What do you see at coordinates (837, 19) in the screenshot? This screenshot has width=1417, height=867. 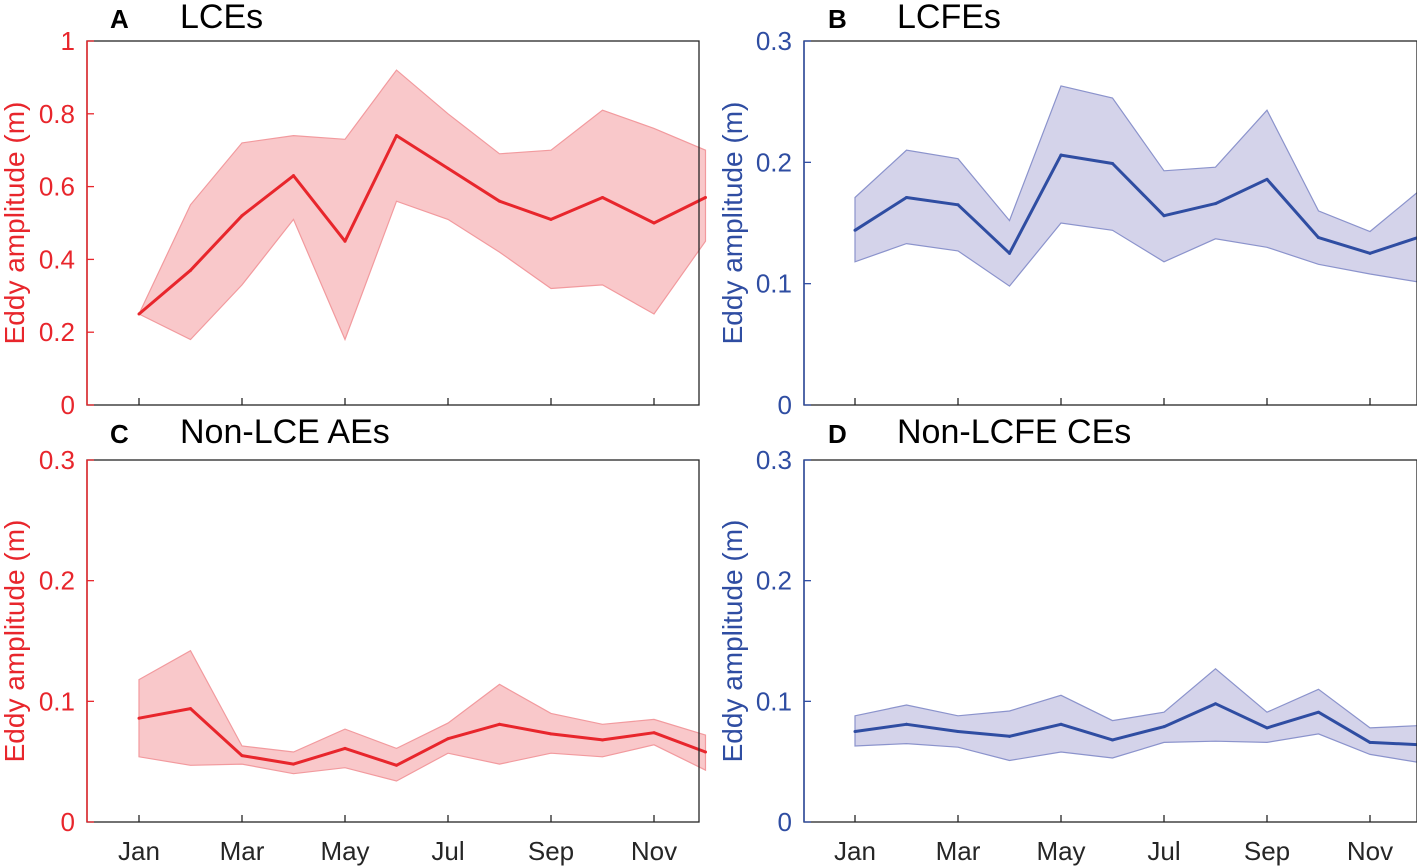 I see `panel-b-letter: B` at bounding box center [837, 19].